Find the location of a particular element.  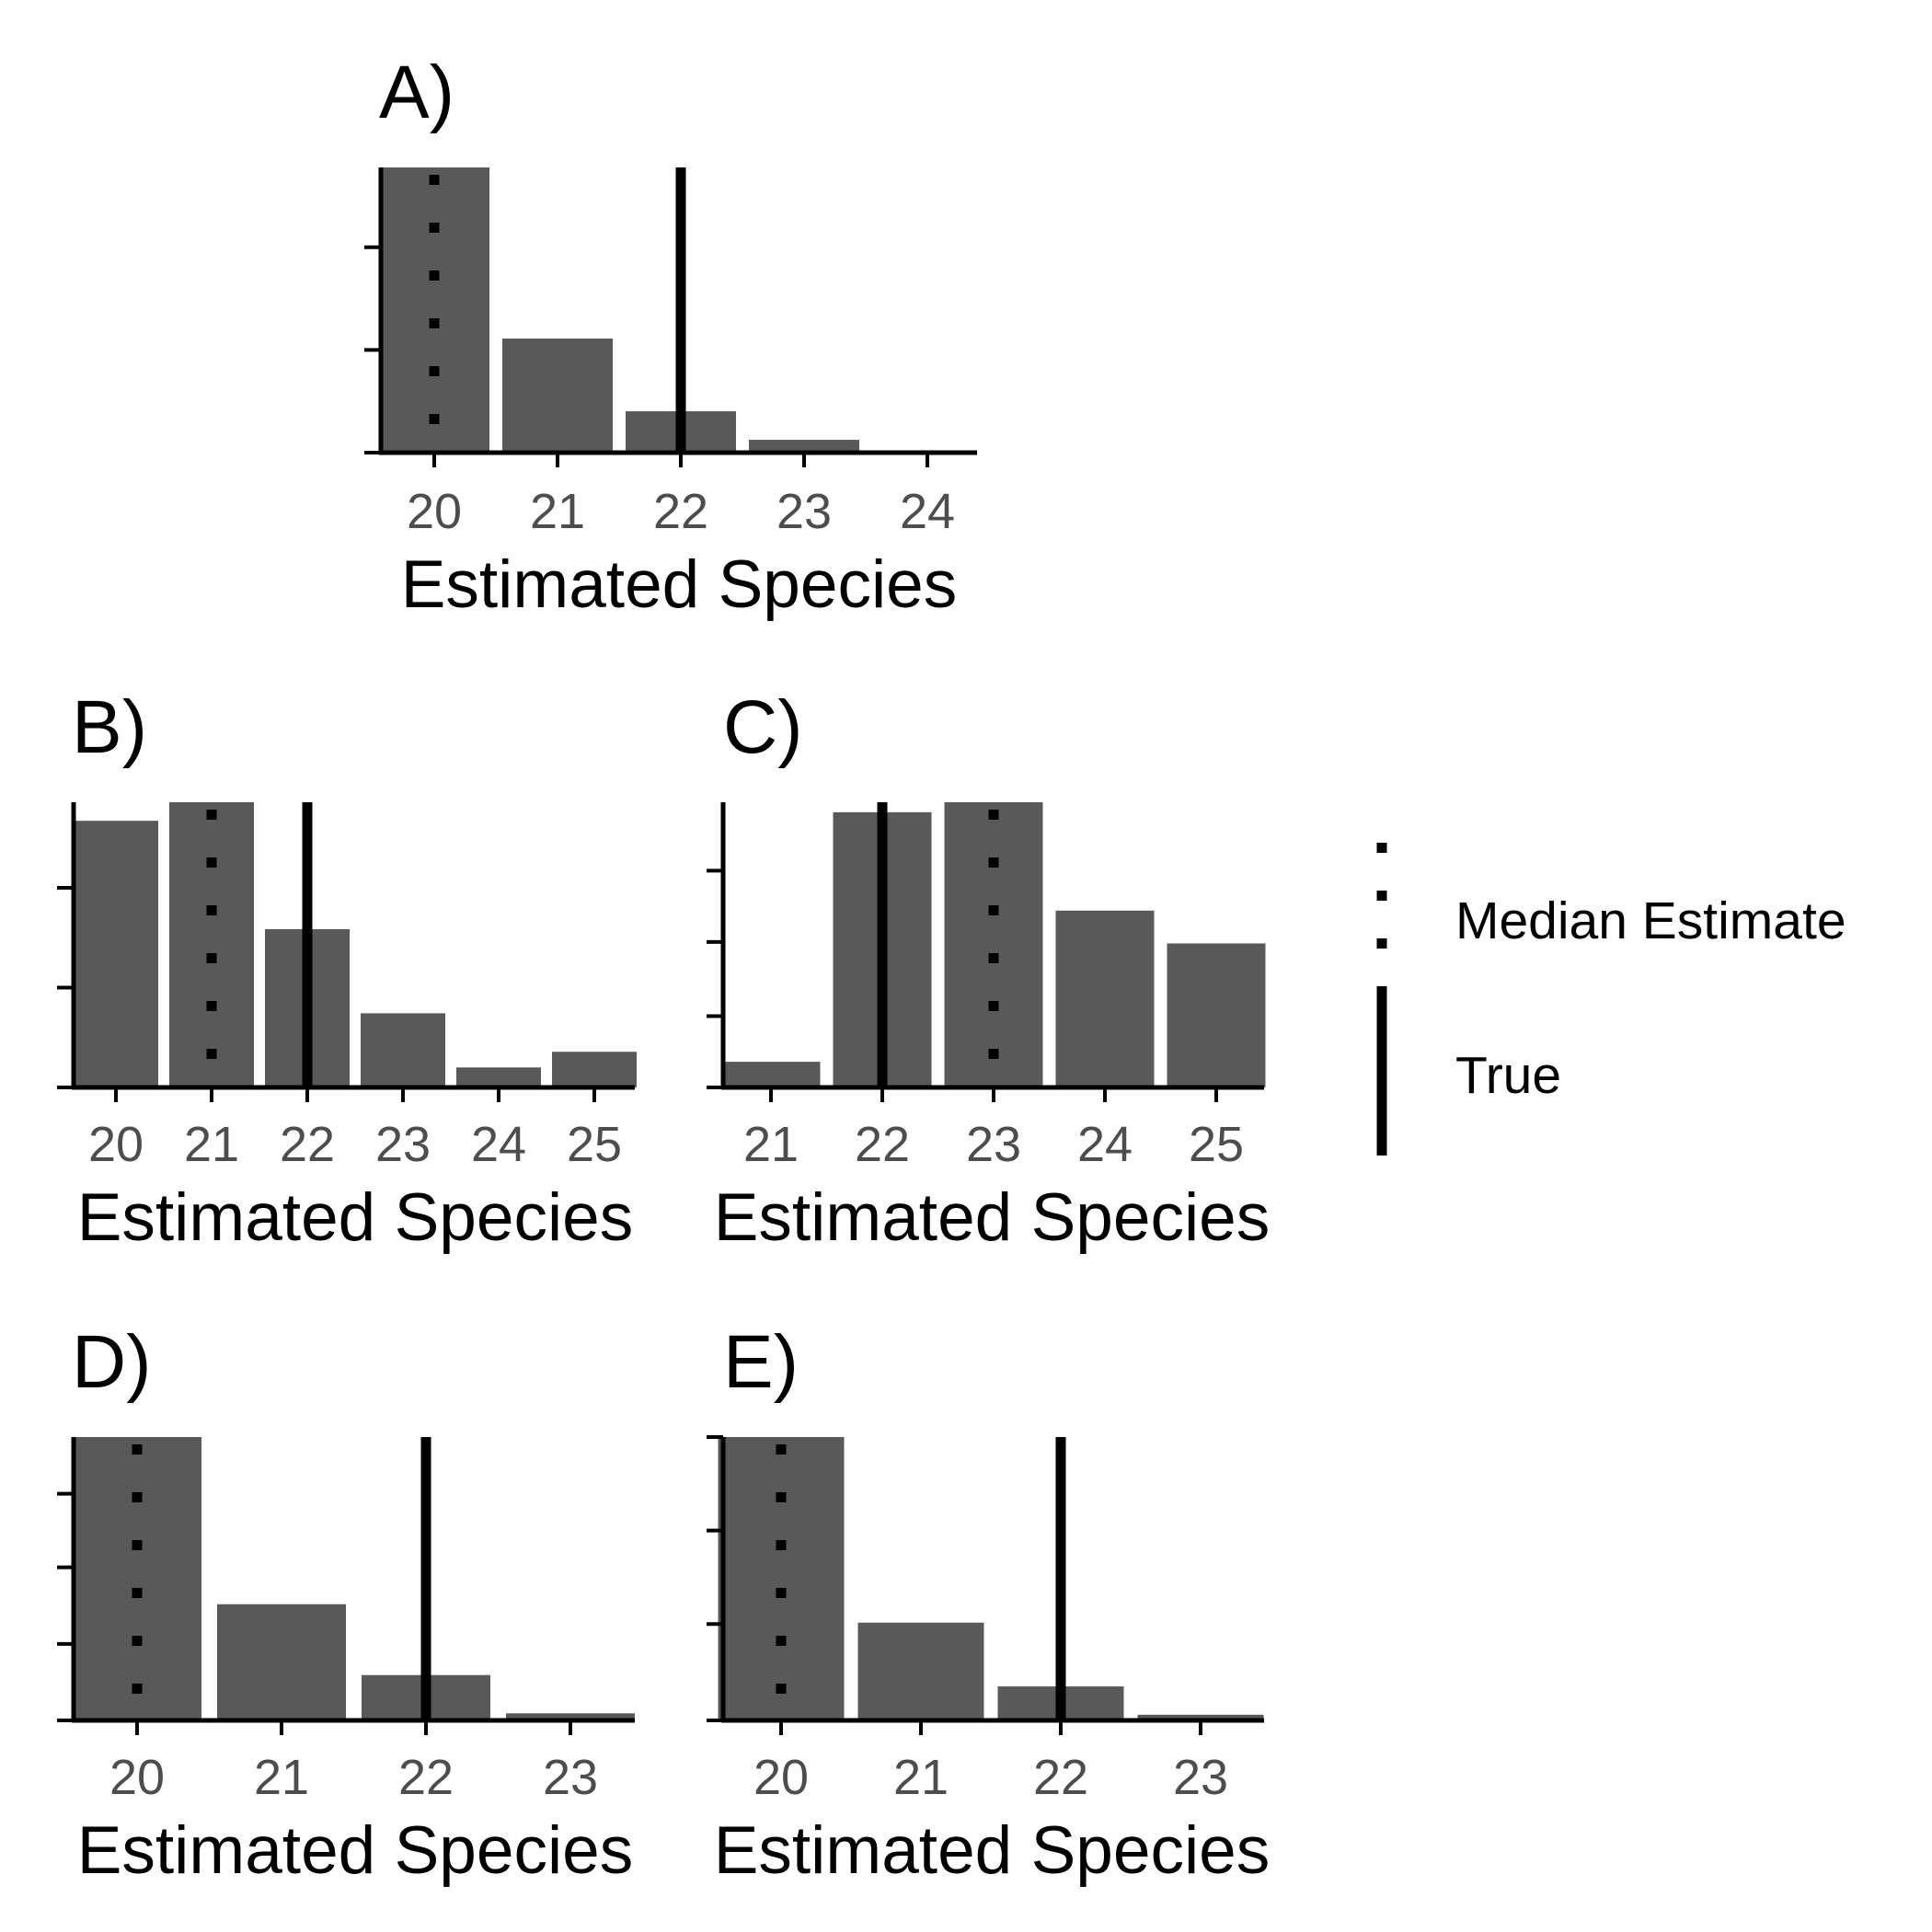

panel-d: 20 21 22 23 D) Estimated Species is located at coordinates (346, 1604).